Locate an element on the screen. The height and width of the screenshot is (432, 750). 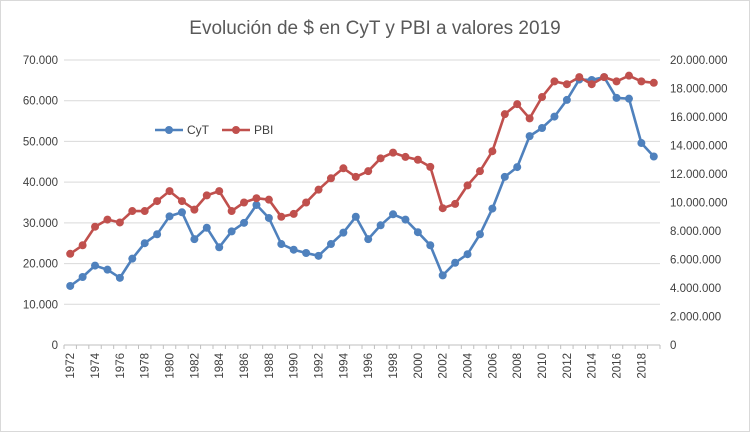
x-tick-label: 2004 is located at coordinates (469, 365).